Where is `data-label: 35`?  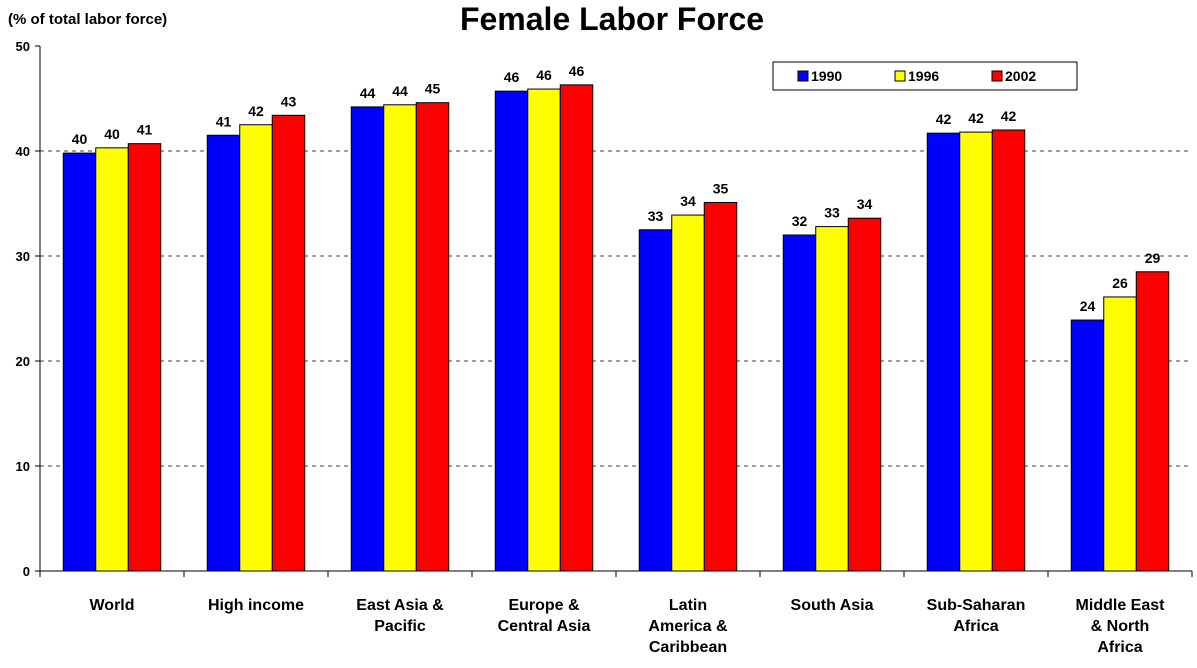
data-label: 35 is located at coordinates (721, 188).